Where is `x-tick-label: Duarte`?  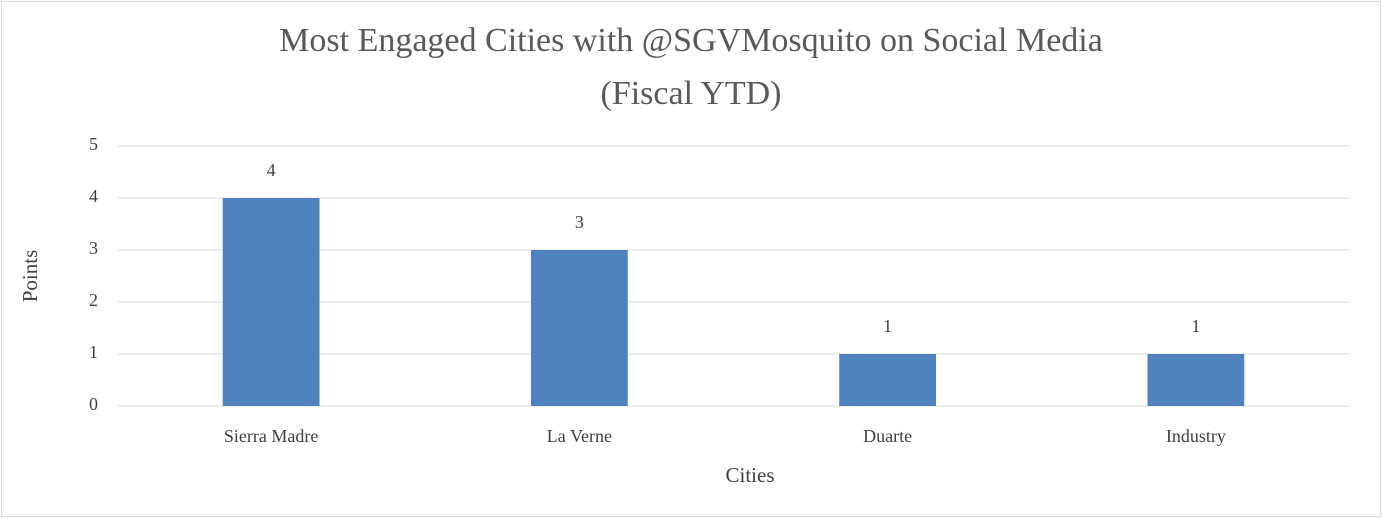 x-tick-label: Duarte is located at coordinates (887, 436).